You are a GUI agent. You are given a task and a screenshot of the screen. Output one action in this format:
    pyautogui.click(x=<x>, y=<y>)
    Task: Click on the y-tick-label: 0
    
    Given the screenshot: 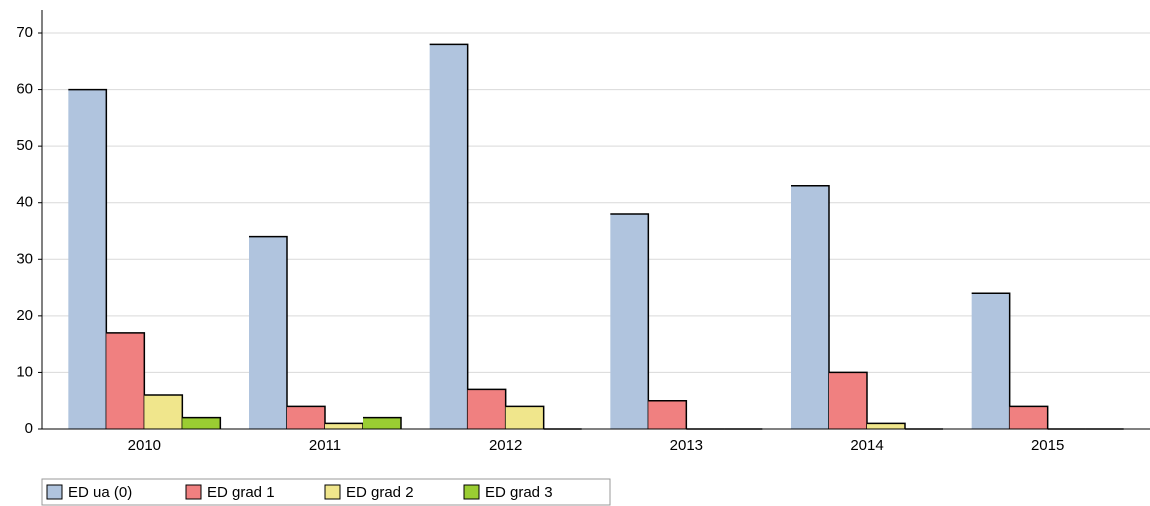 What is the action you would take?
    pyautogui.click(x=29, y=428)
    